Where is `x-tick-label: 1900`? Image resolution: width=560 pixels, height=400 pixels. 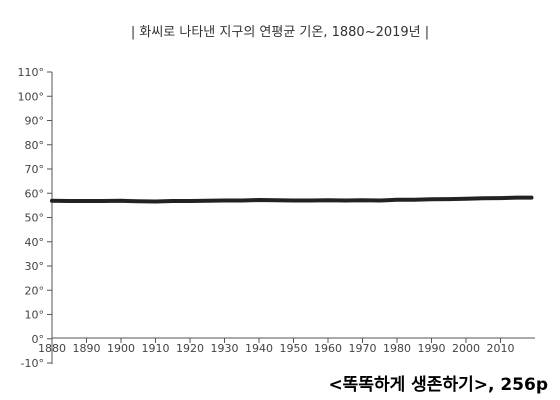
x-tick-label: 1900 is located at coordinates (121, 348).